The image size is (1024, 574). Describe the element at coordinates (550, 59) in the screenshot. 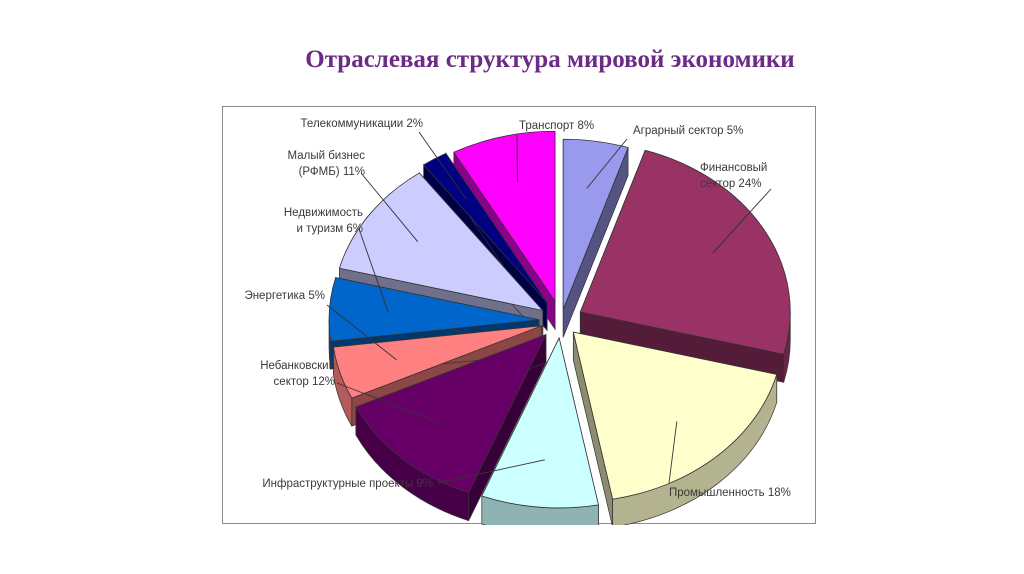

I see `page-title: Отраслевая структура мировой экономики` at that location.